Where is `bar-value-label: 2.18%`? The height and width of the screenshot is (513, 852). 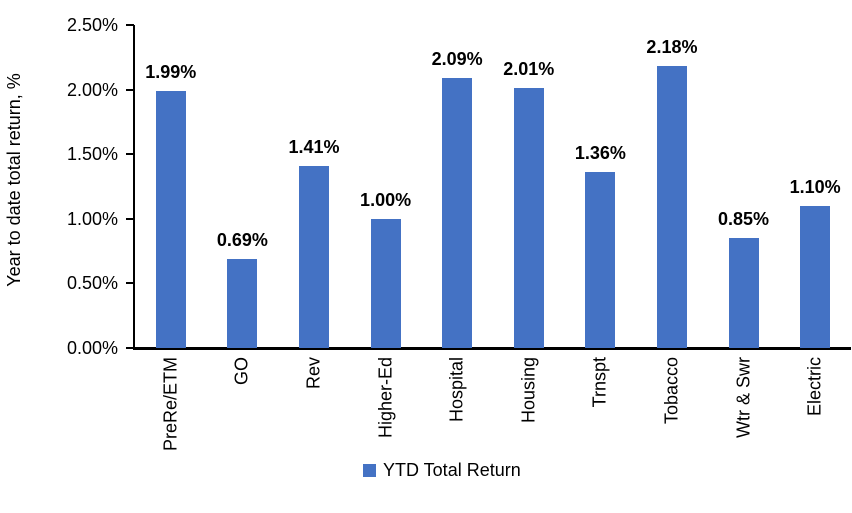
bar-value-label: 2.18% is located at coordinates (672, 47).